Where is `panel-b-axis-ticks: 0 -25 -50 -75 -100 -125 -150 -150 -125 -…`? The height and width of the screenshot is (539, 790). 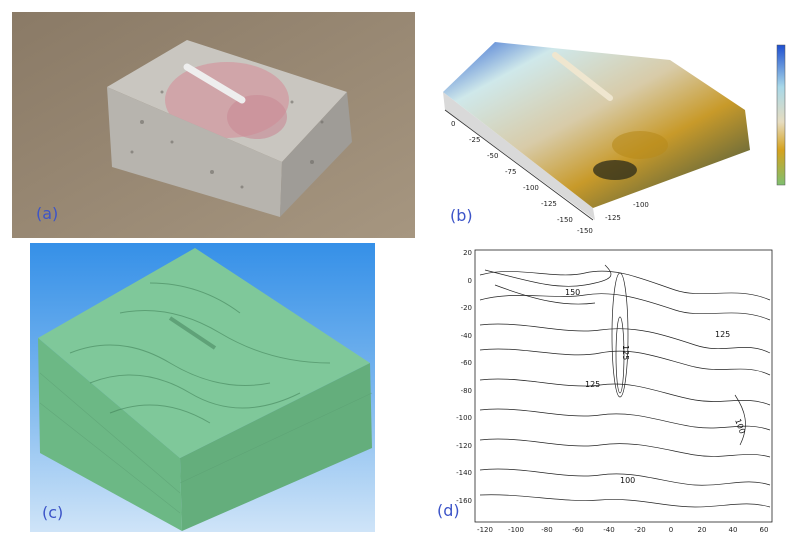
panel-b-axis-ticks: 0 -25 -50 -75 -100 -125 -150 -150 -125 -… is located at coordinates (550, 177).